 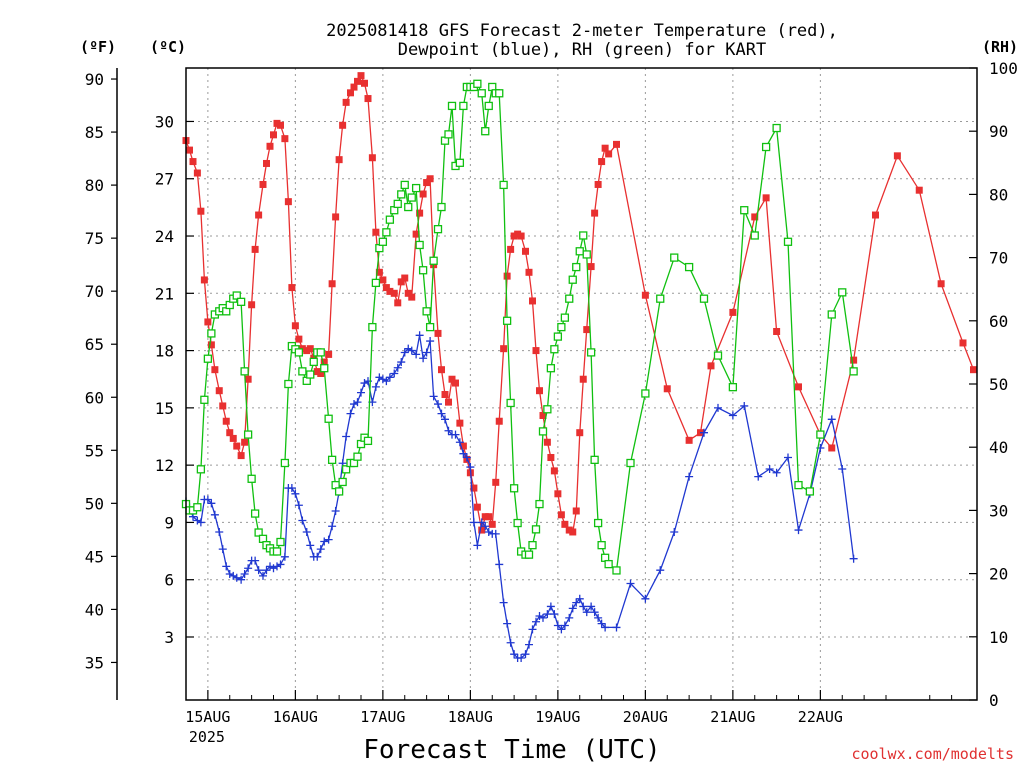 I want to click on rh-tick-label: 20, so click(x=998, y=574).